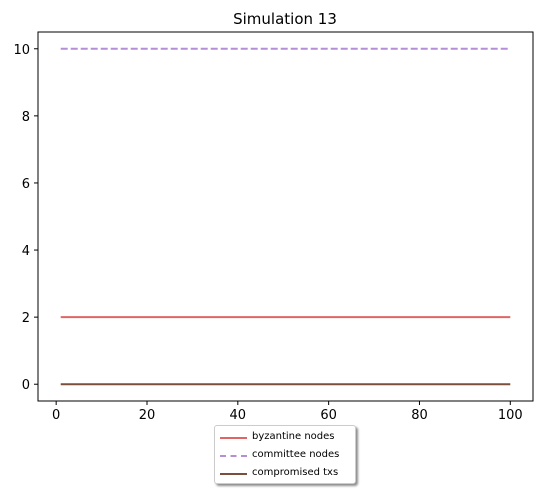  What do you see at coordinates (293, 436) in the screenshot?
I see `legend-label-byzantine: byzantine nodes` at bounding box center [293, 436].